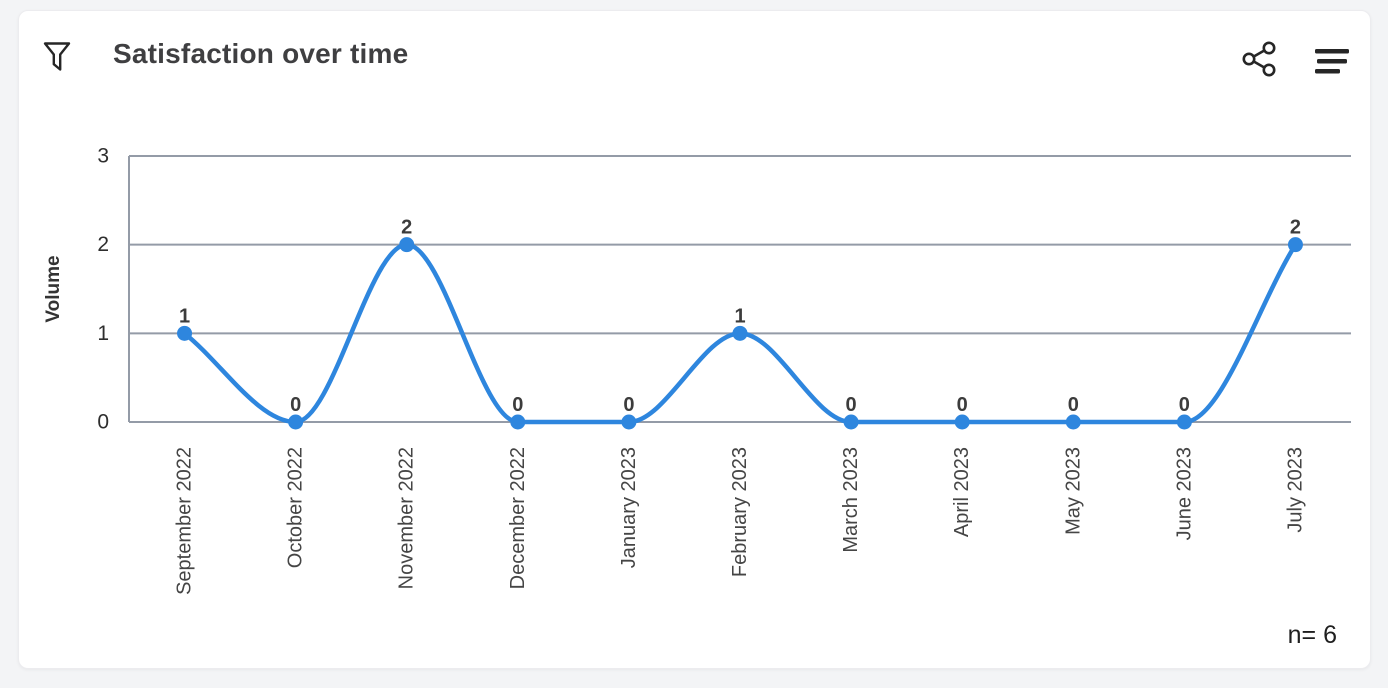  Describe the element at coordinates (261, 53) in the screenshot. I see `chart-title: Satisfaction over time` at that location.